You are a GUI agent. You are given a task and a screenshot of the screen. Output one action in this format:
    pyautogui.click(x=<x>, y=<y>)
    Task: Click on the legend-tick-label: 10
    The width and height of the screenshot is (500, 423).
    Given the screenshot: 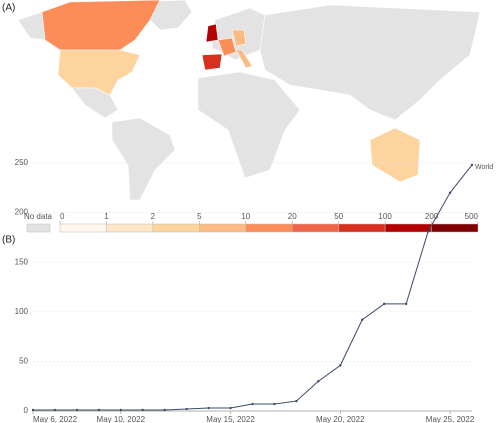 What is the action you would take?
    pyautogui.click(x=245, y=216)
    